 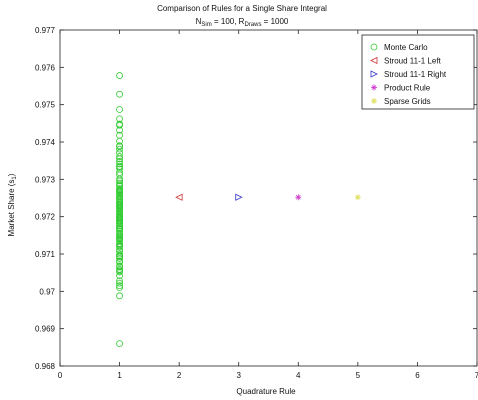 I want to click on y-tick-label: 0.973, so click(x=45, y=179).